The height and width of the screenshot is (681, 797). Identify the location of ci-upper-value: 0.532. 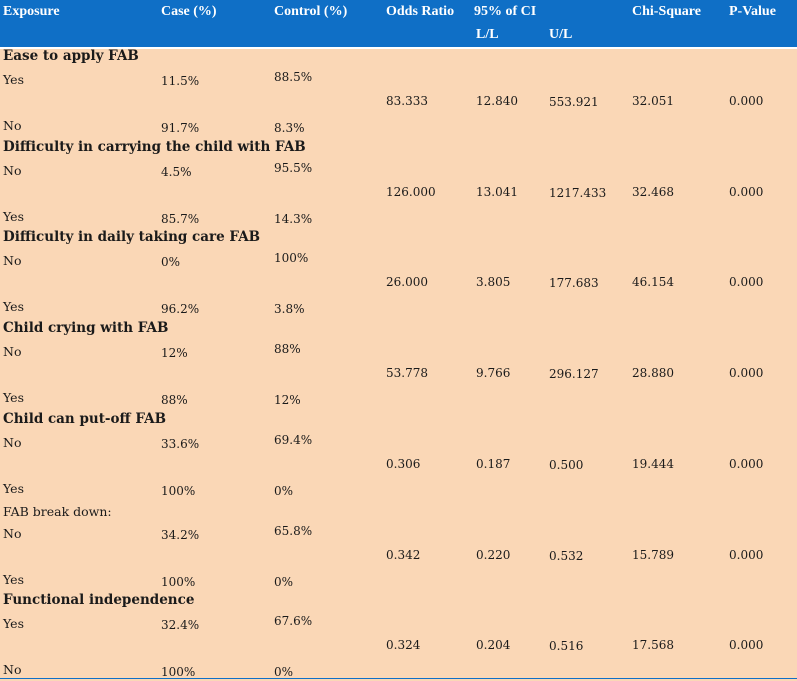
(566, 555).